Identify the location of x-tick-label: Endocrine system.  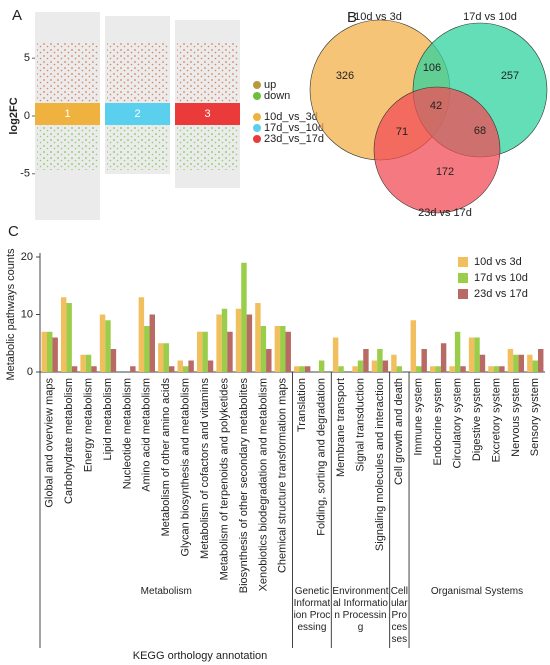
(438, 421).